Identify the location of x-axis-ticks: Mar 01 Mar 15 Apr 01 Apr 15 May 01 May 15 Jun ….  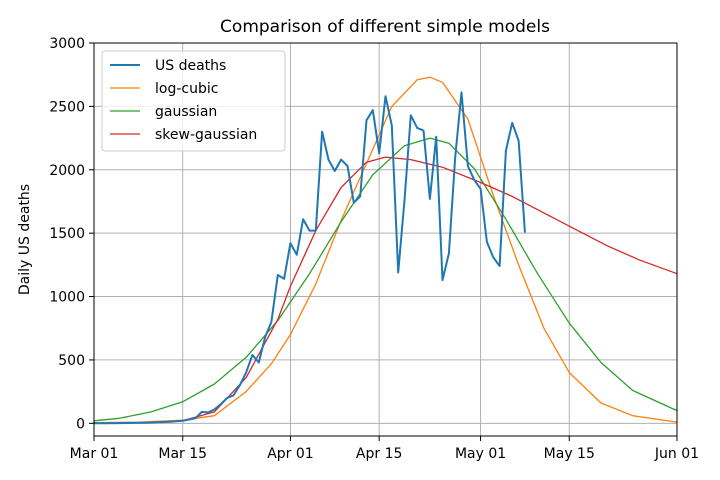
(384, 449).